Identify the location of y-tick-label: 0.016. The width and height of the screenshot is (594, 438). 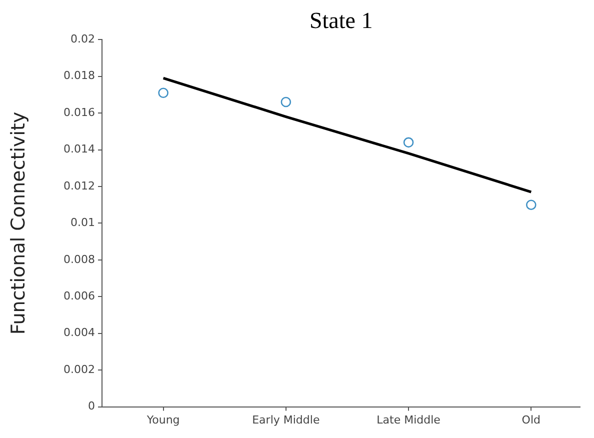
(79, 112).